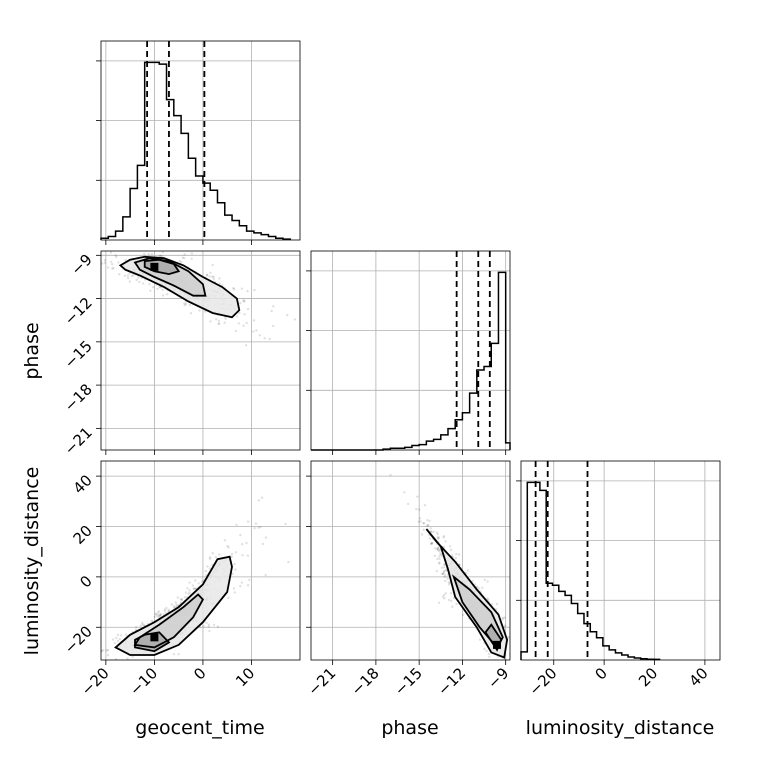  Describe the element at coordinates (498, 678) in the screenshot. I see `tick-label-x-phase-4: −9` at that location.